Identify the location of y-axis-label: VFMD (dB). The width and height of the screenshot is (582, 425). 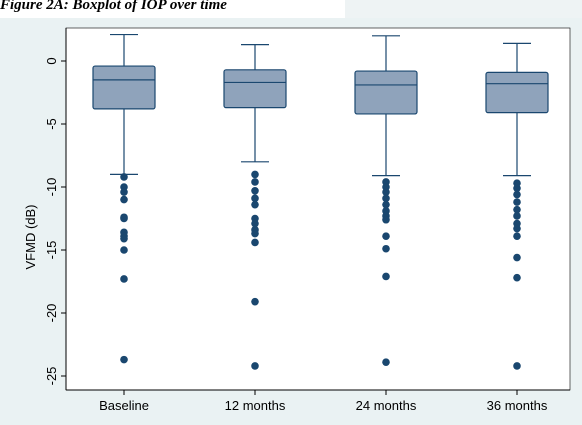
(30, 237).